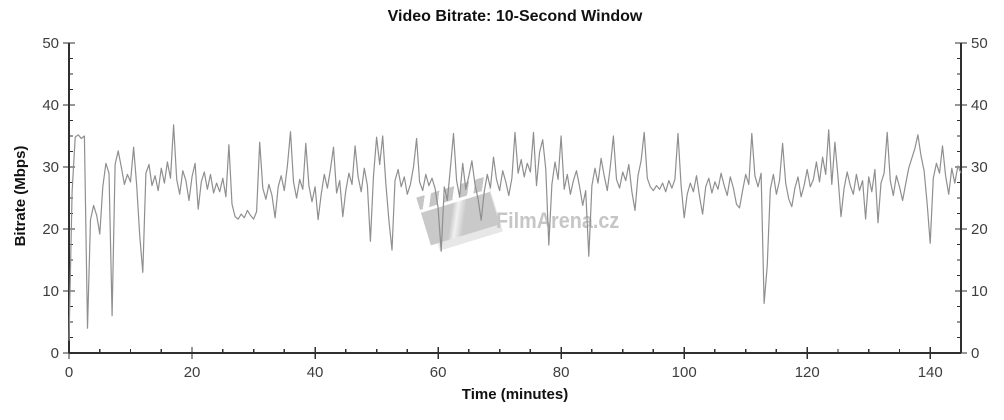 The width and height of the screenshot is (1004, 420). What do you see at coordinates (975, 353) in the screenshot?
I see `y-tick-label-right: 0` at bounding box center [975, 353].